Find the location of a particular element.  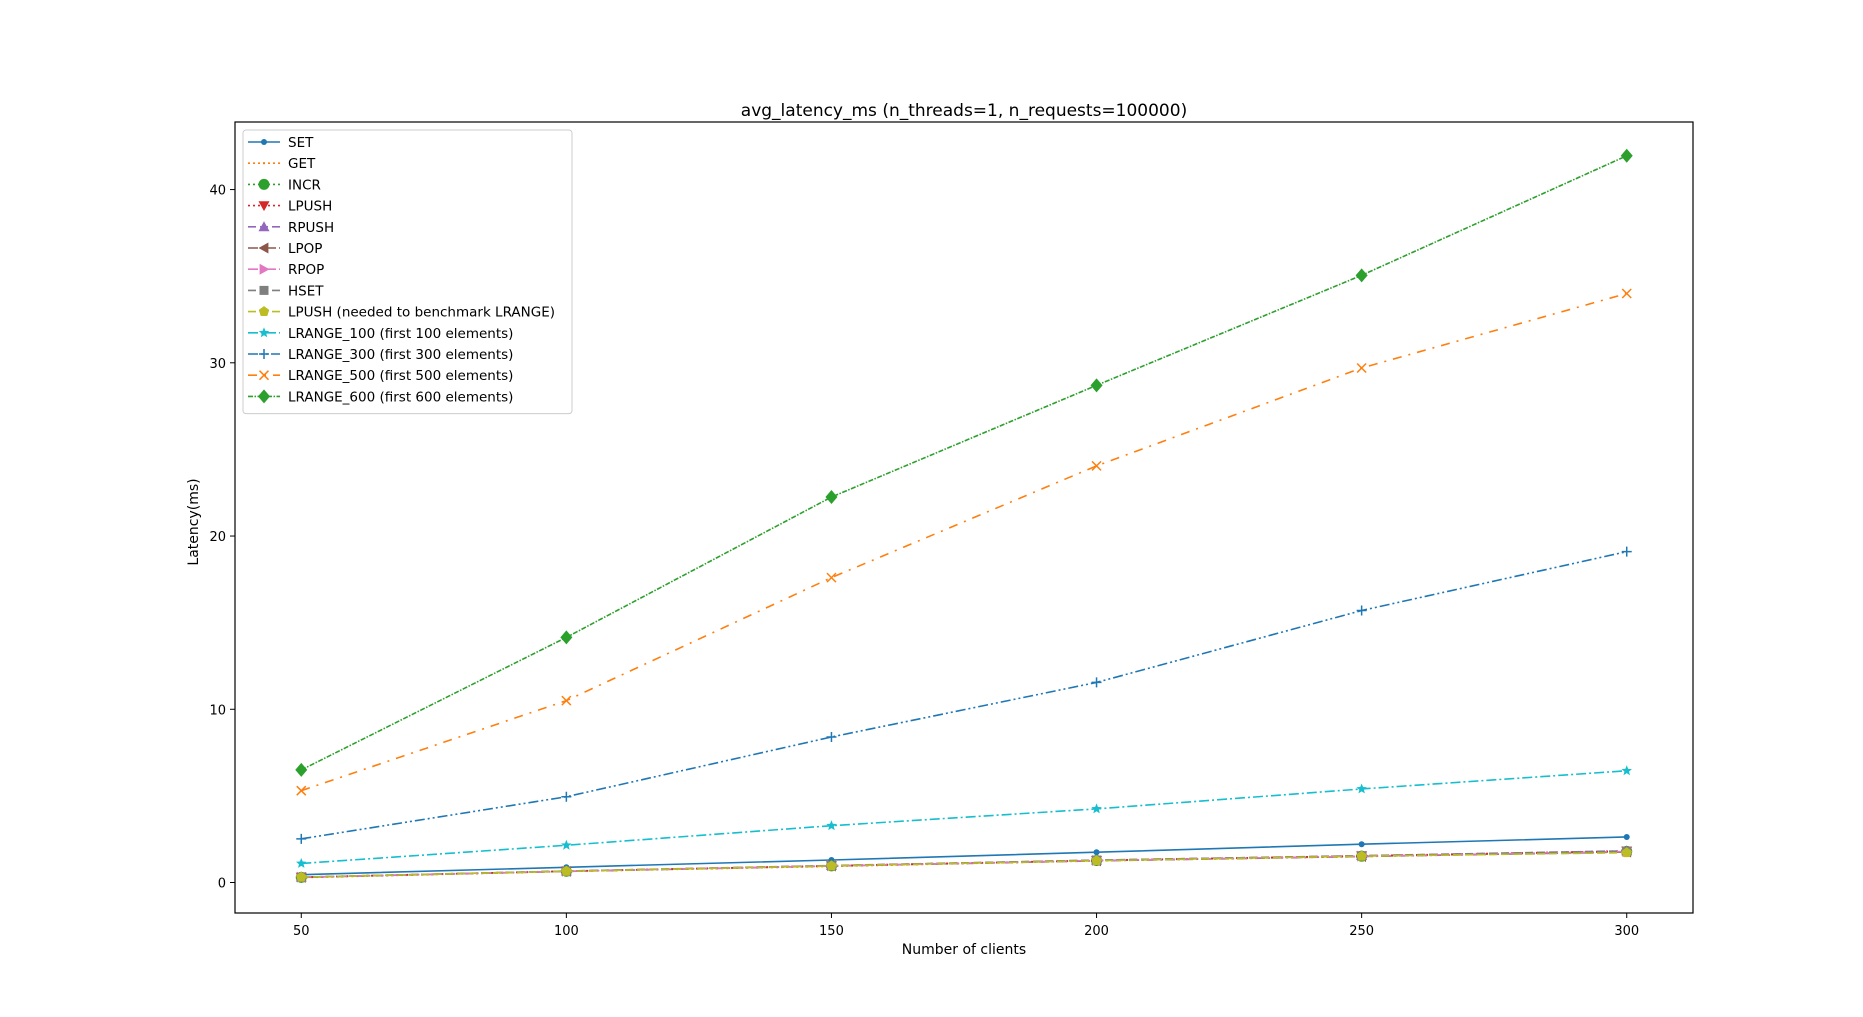

x-tick-label: 50 is located at coordinates (301, 931).